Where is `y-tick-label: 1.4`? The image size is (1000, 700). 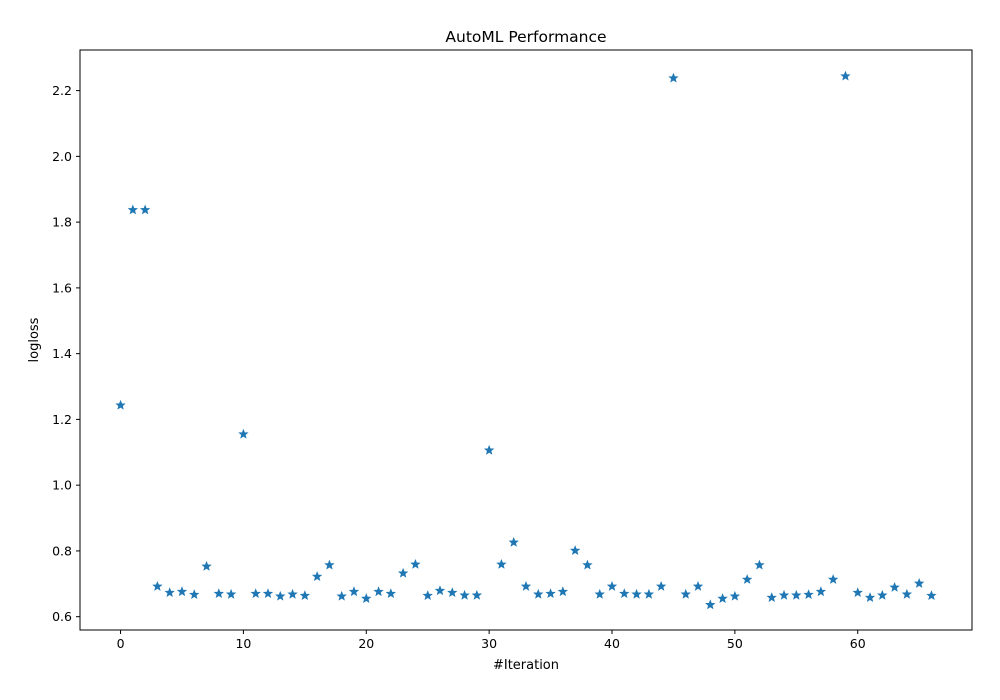
y-tick-label: 1.4 is located at coordinates (62, 353).